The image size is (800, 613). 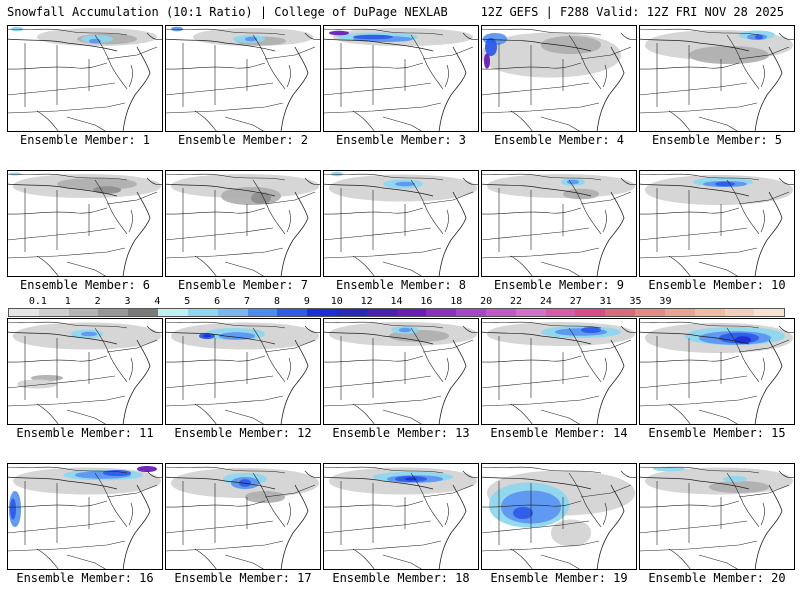 What do you see at coordinates (157, 301) in the screenshot?
I see `legend-tick-label: 4` at bounding box center [157, 301].